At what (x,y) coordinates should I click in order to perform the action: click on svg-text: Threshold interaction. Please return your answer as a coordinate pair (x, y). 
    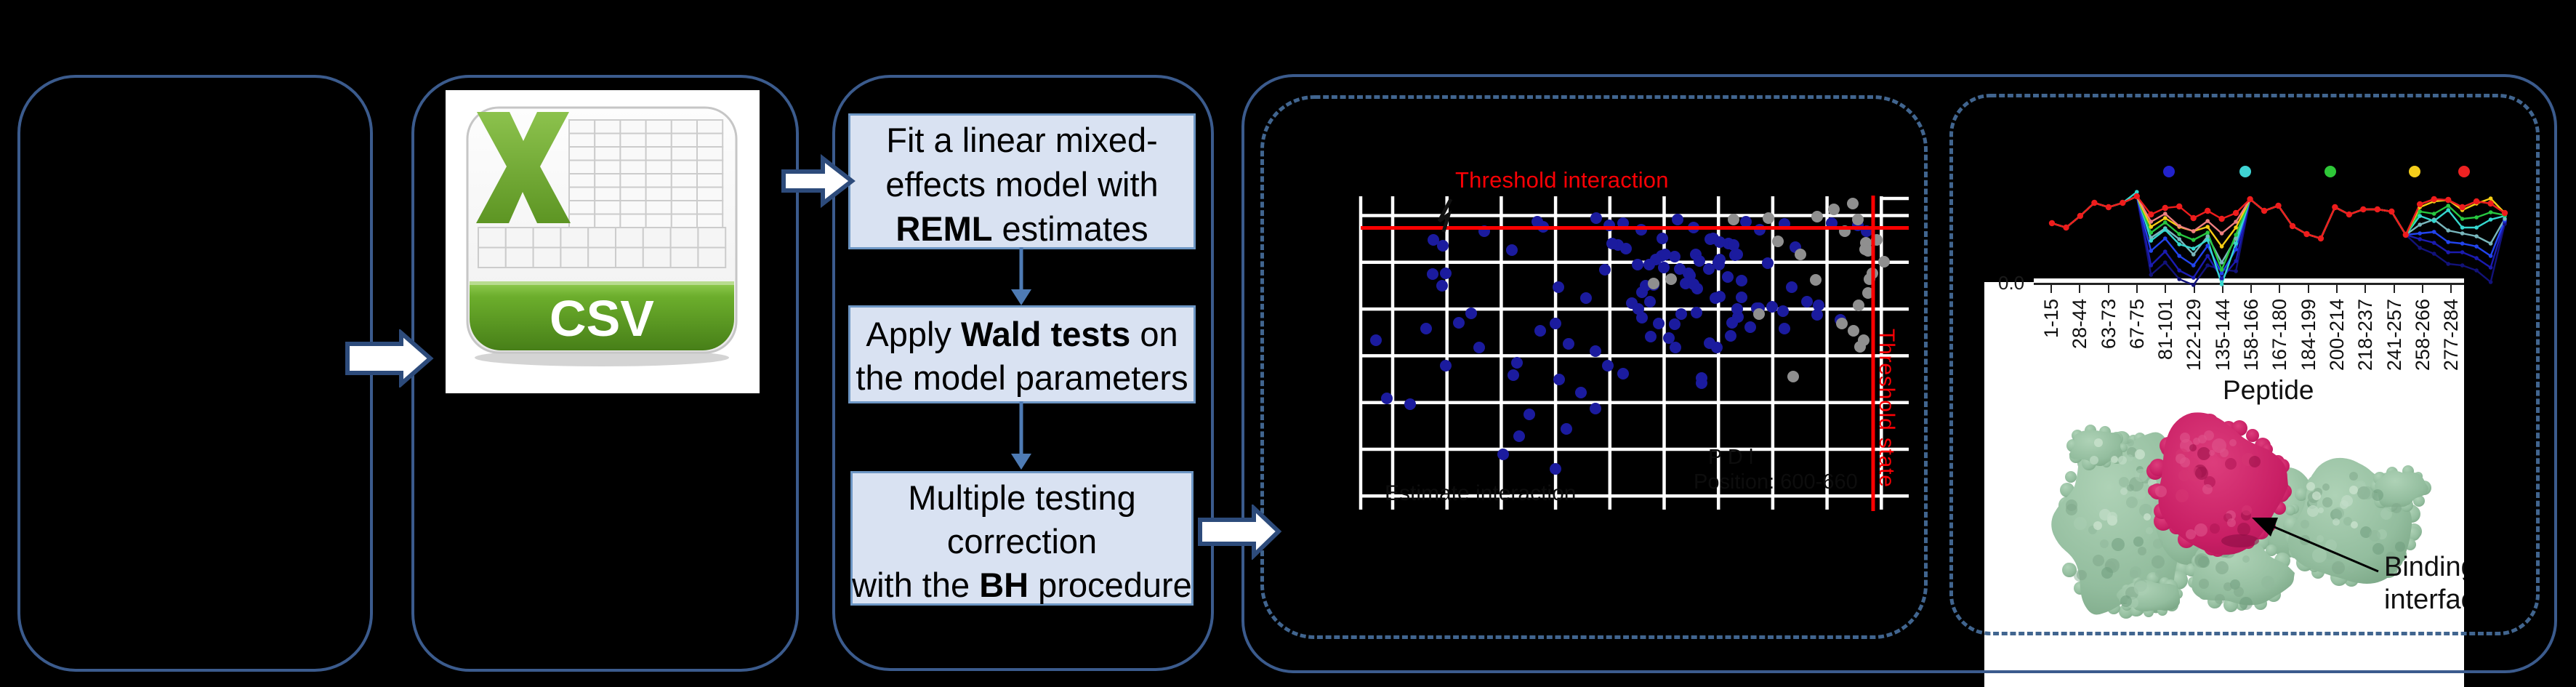
    Looking at the image, I should click on (1562, 180).